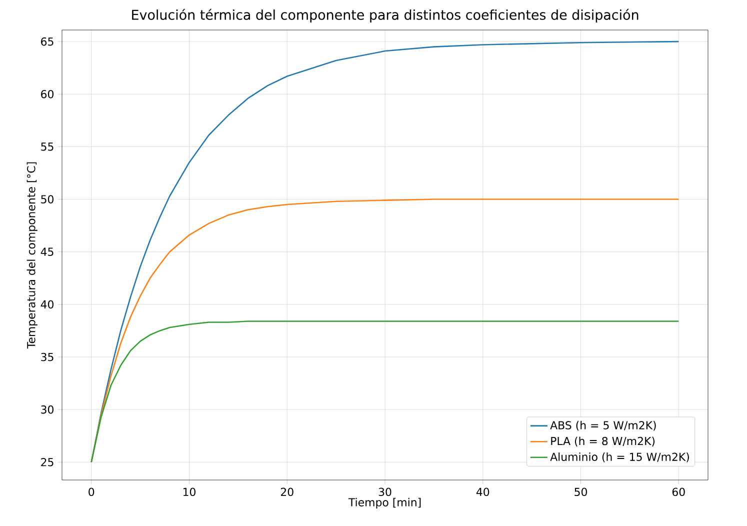  What do you see at coordinates (384, 503) in the screenshot?
I see `x-axis-title: Tiempo [min]` at bounding box center [384, 503].